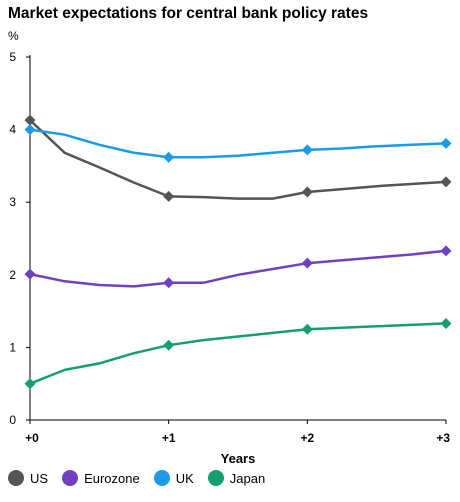 The height and width of the screenshot is (502, 460). What do you see at coordinates (12, 347) in the screenshot?
I see `y-tick-label: 1` at bounding box center [12, 347].